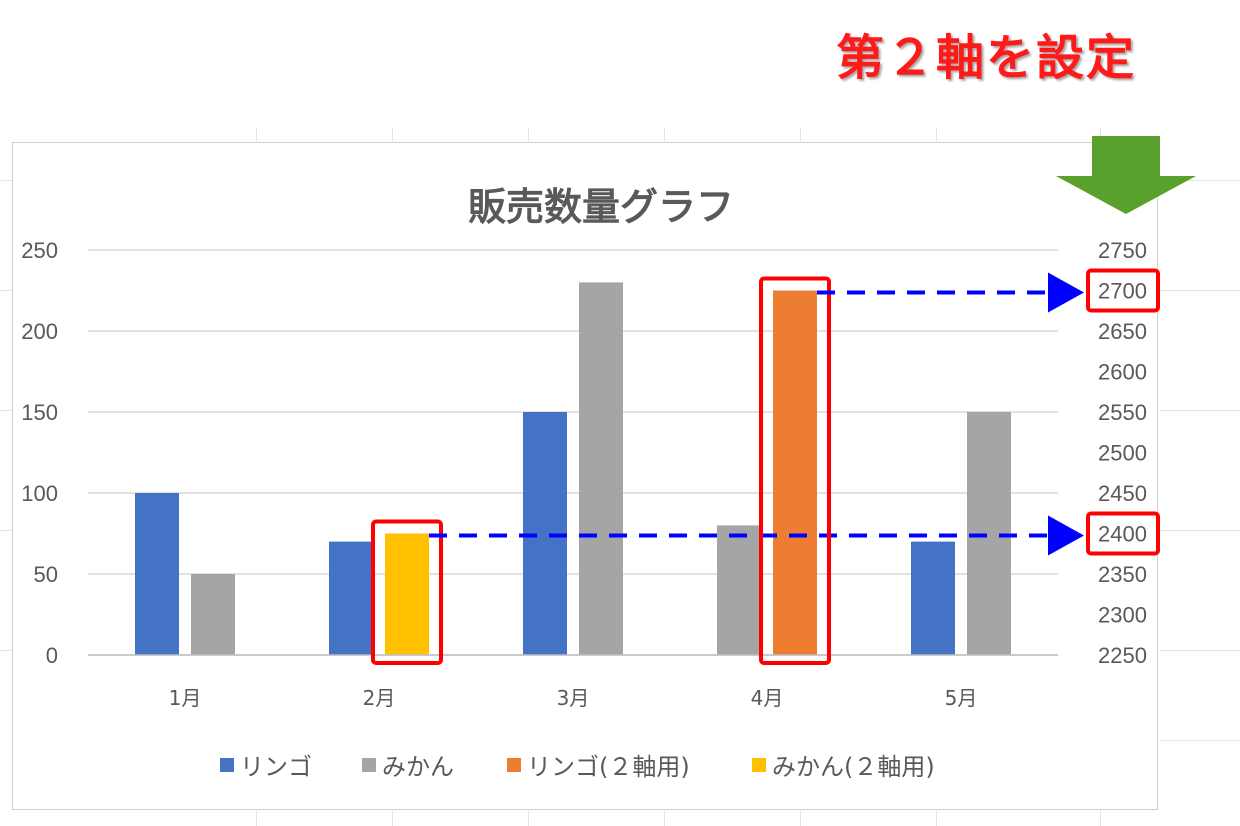 The height and width of the screenshot is (826, 1240). I want to click on legend-label: みかん(２軸用), so click(853, 767).